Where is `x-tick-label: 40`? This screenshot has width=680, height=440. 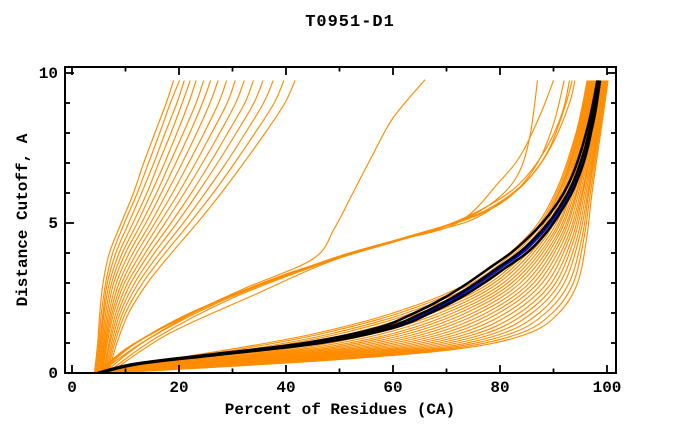 x-tick-label: 40 is located at coordinates (285, 388).